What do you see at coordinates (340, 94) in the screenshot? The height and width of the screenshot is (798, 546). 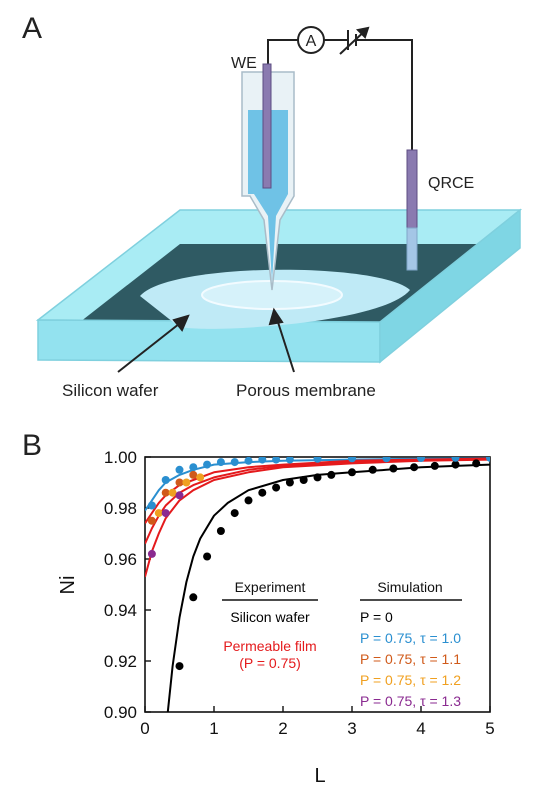 I see `circuit-wires` at bounding box center [340, 94].